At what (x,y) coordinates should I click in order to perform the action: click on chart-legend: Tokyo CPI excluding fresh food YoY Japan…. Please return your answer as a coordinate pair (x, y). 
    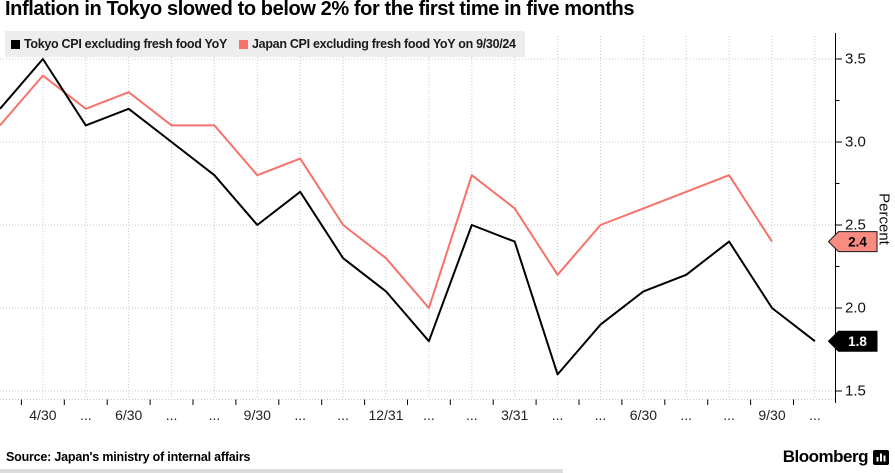
    Looking at the image, I should click on (265, 44).